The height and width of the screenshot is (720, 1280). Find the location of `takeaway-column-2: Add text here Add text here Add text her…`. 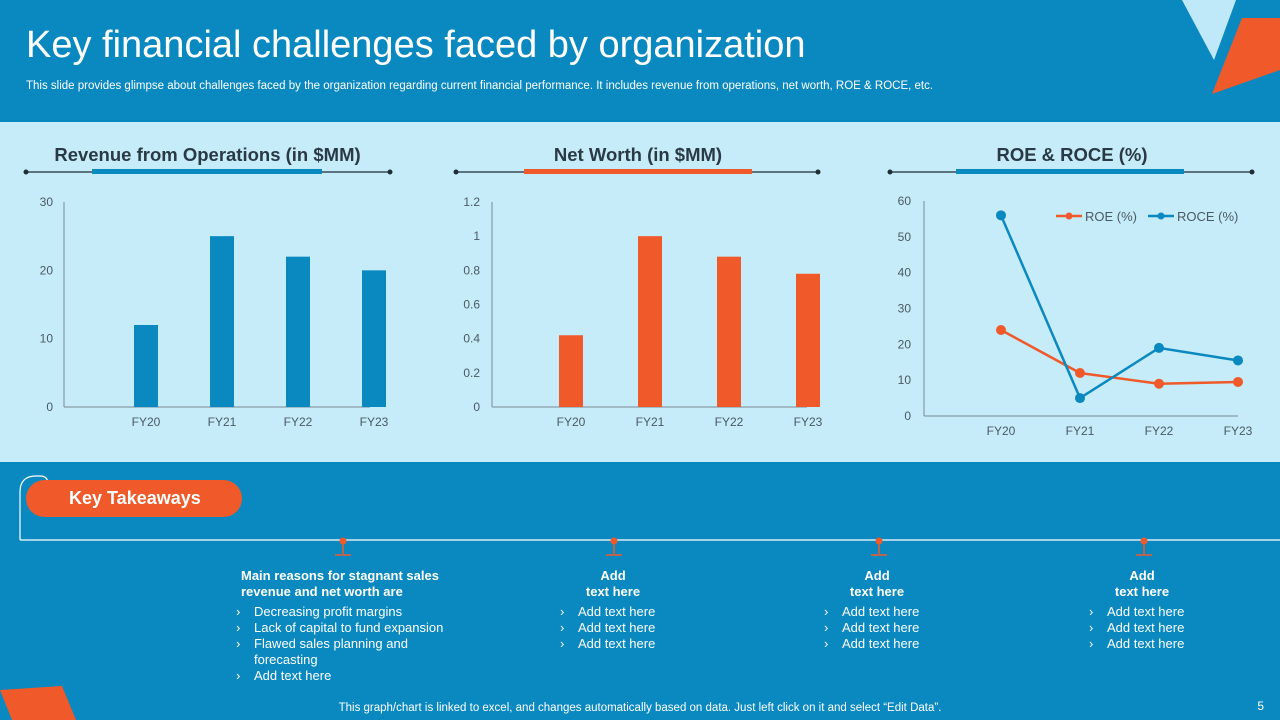

takeaway-column-2: Add text here Add text here Add text her… is located at coordinates (620, 610).